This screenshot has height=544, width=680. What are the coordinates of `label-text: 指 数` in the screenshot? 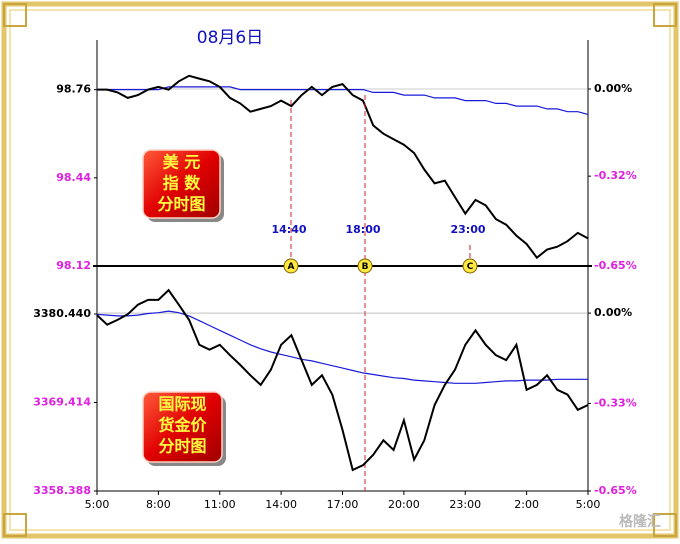 It's located at (182, 183).